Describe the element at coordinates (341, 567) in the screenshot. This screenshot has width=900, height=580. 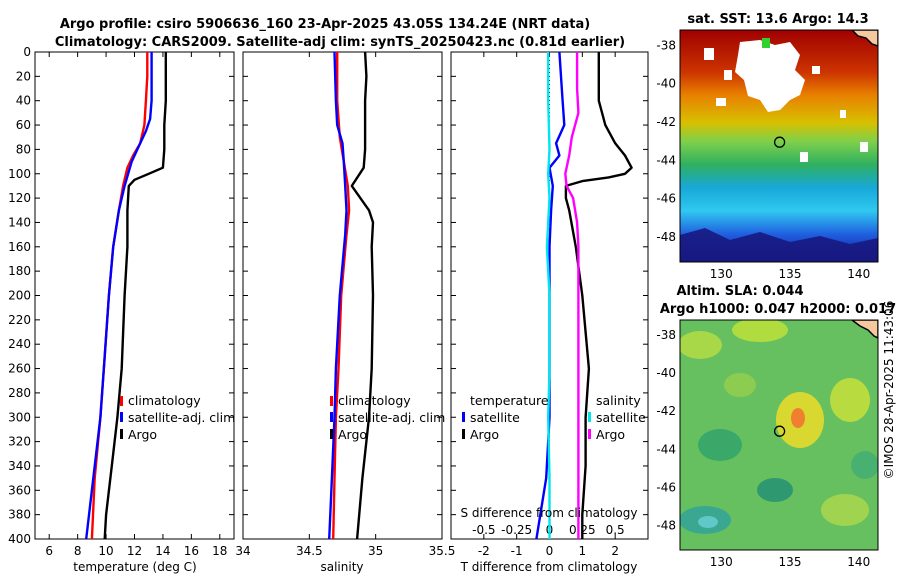
I see `salinity-xlabel: salinity` at that location.